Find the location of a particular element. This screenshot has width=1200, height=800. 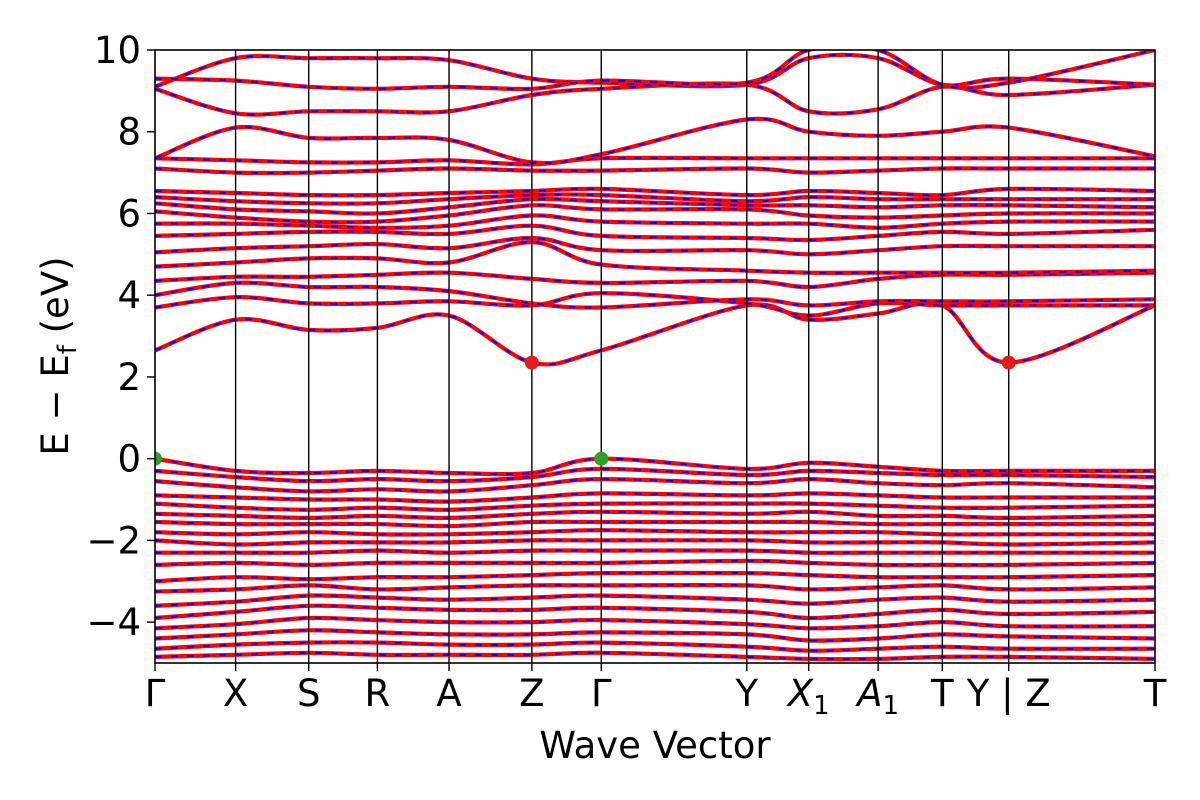

x-tick-label: S is located at coordinates (309, 693).